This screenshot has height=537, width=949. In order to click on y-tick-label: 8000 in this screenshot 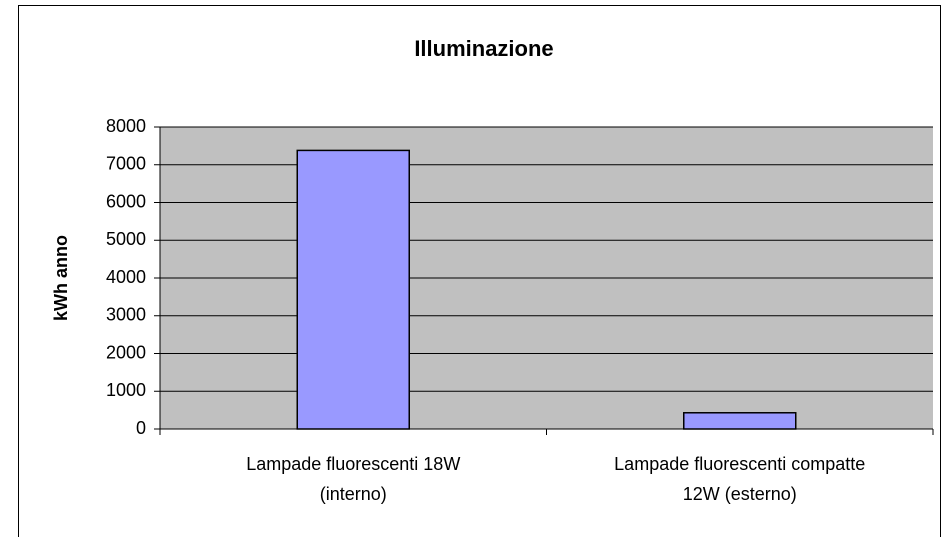, I will do `click(126, 126)`.